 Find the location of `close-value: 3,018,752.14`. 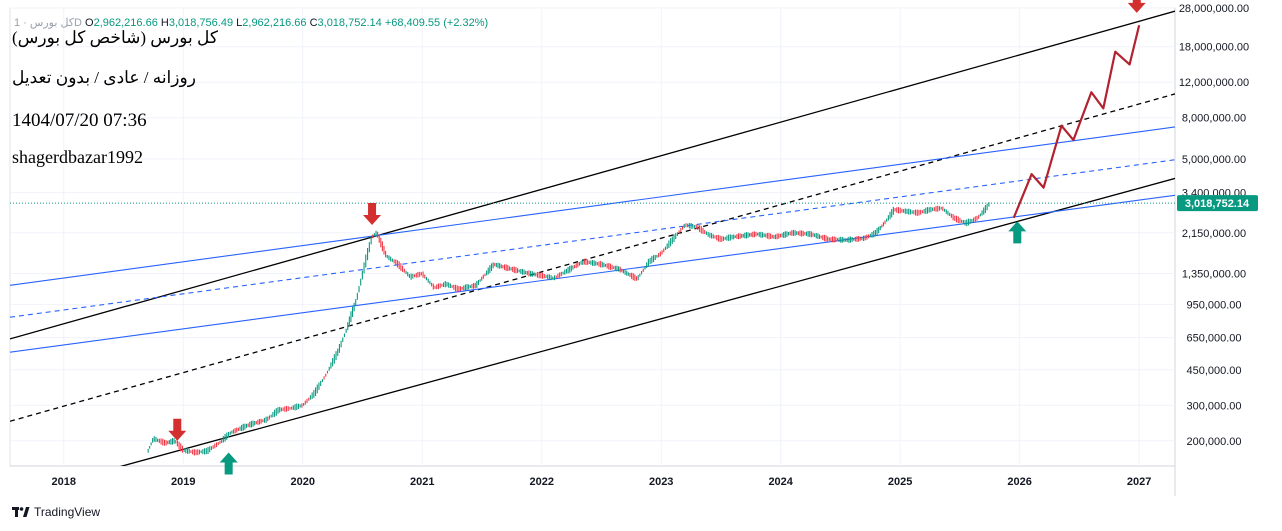

close-value: 3,018,752.14 is located at coordinates (349, 23).